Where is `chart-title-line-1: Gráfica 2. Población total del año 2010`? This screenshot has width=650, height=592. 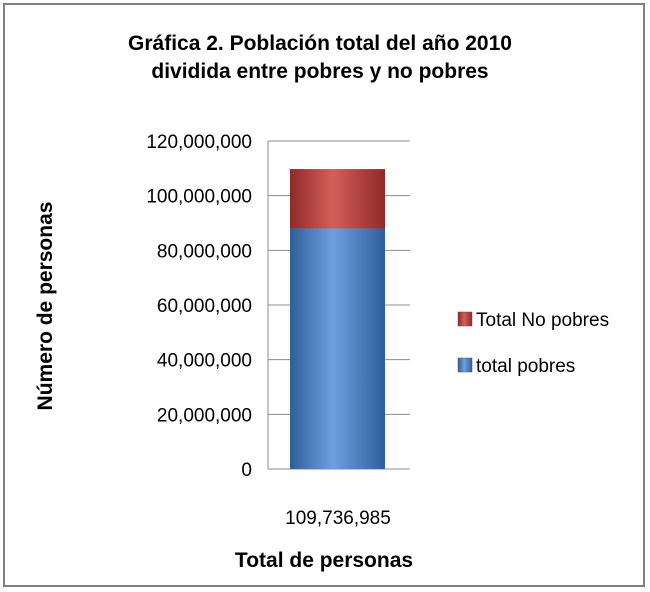
chart-title-line-1: Gráfica 2. Población total del año 2010 is located at coordinates (320, 43).